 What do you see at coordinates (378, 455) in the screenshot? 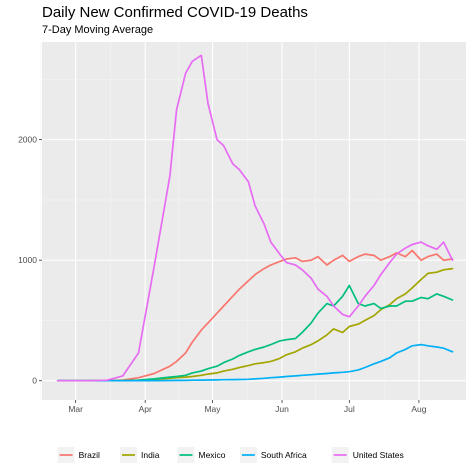
I see `legend-label: United States` at bounding box center [378, 455].